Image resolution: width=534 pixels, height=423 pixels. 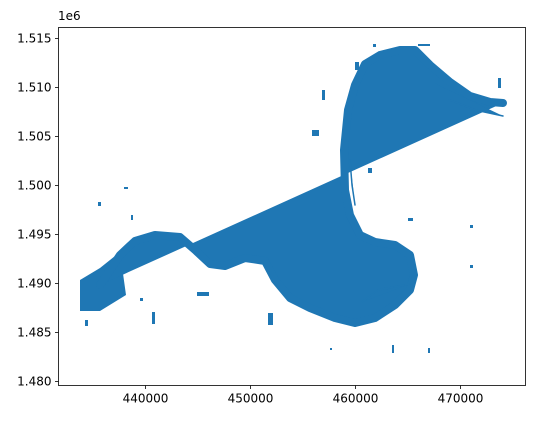 I want to click on y-tick-label: 1.485, so click(x=34, y=332).